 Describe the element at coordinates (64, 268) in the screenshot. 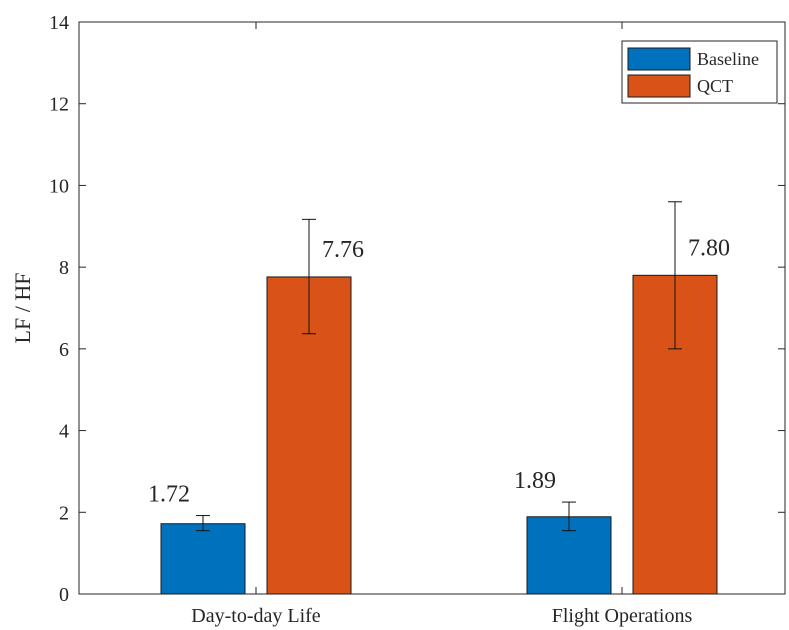

I see `y-tick-label: 8` at that location.